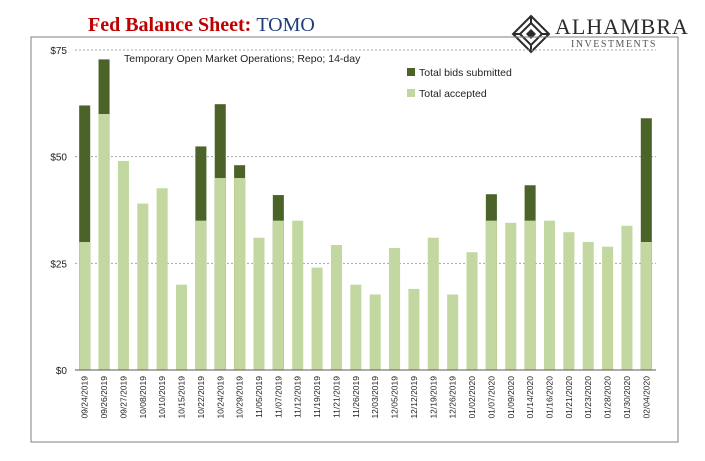 The width and height of the screenshot is (705, 461). Describe the element at coordinates (627, 397) in the screenshot. I see `x-tick-label: 01/30/2020` at that location.